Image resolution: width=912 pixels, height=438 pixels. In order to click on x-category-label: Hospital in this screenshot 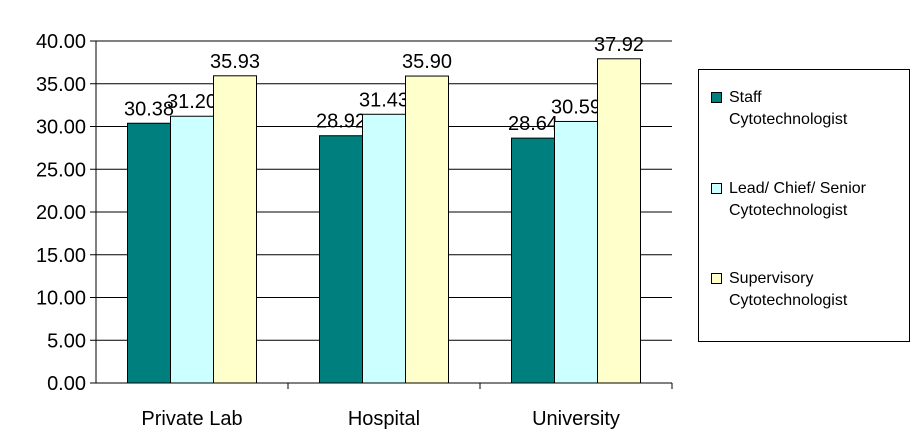, I will do `click(384, 419)`.